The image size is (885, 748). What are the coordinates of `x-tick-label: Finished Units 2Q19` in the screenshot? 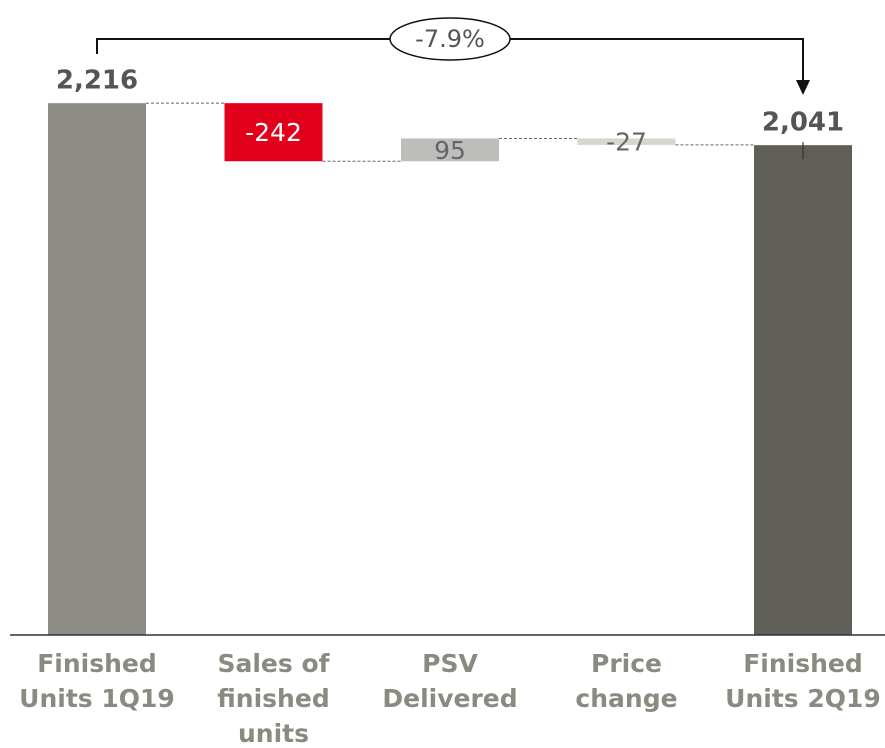 It's located at (803, 681).